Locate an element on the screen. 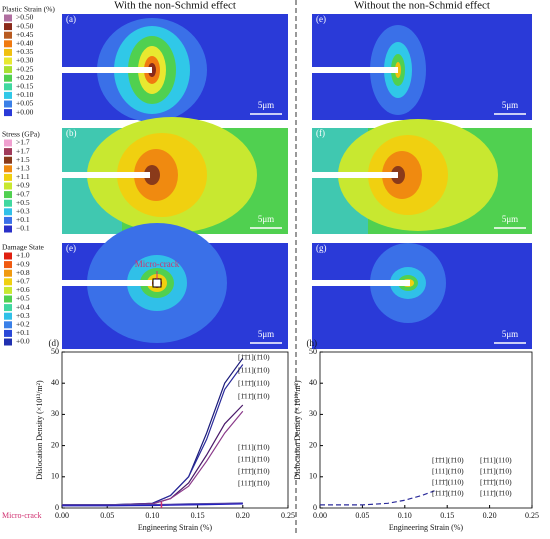 The width and height of the screenshot is (550, 539). contour-b is located at coordinates (175, 175).